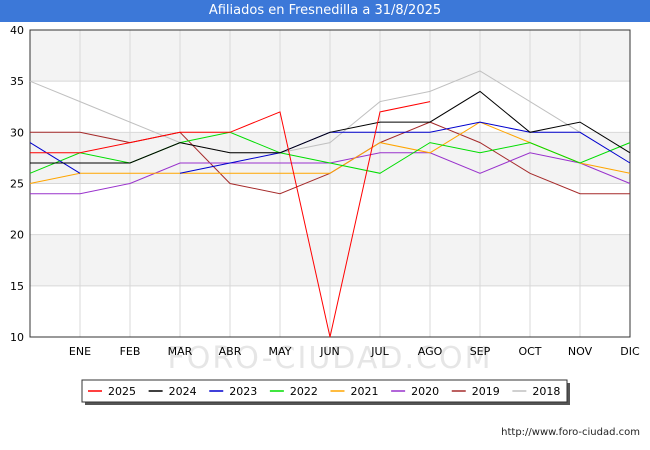  Describe the element at coordinates (17, 81) in the screenshot. I see `y-tick-label: 35` at that location.